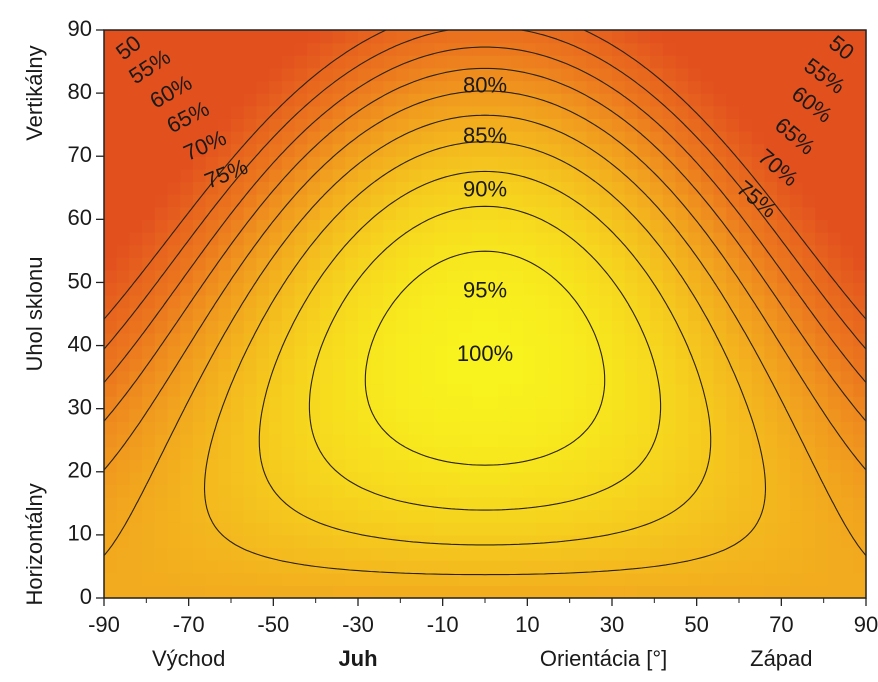 The height and width of the screenshot is (682, 878). Describe the element at coordinates (485, 189) in the screenshot. I see `contour-label: 90%` at that location.